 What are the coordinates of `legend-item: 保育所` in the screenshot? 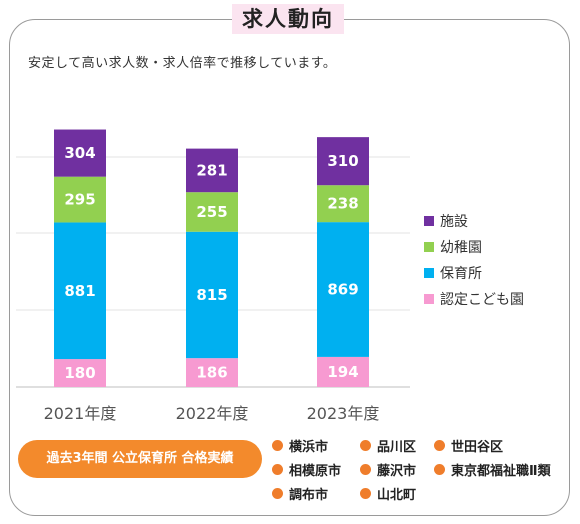 It's located at (474, 273).